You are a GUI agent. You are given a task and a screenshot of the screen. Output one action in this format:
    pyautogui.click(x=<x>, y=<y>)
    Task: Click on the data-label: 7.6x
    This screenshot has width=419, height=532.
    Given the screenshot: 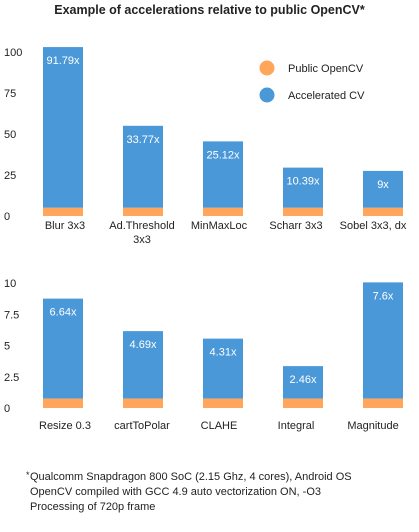 What is the action you would take?
    pyautogui.click(x=383, y=296)
    